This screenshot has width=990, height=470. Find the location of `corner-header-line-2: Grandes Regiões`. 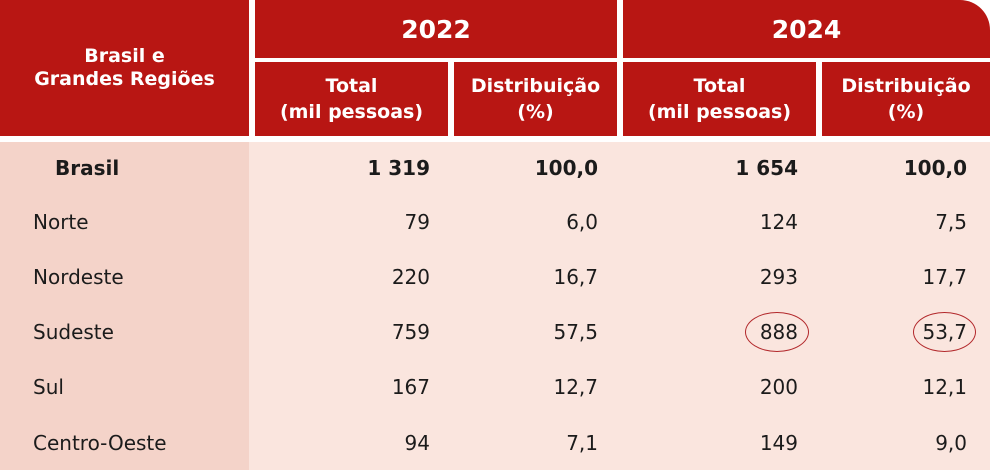

corner-header-line-2: Grandes Regiões is located at coordinates (124, 79).